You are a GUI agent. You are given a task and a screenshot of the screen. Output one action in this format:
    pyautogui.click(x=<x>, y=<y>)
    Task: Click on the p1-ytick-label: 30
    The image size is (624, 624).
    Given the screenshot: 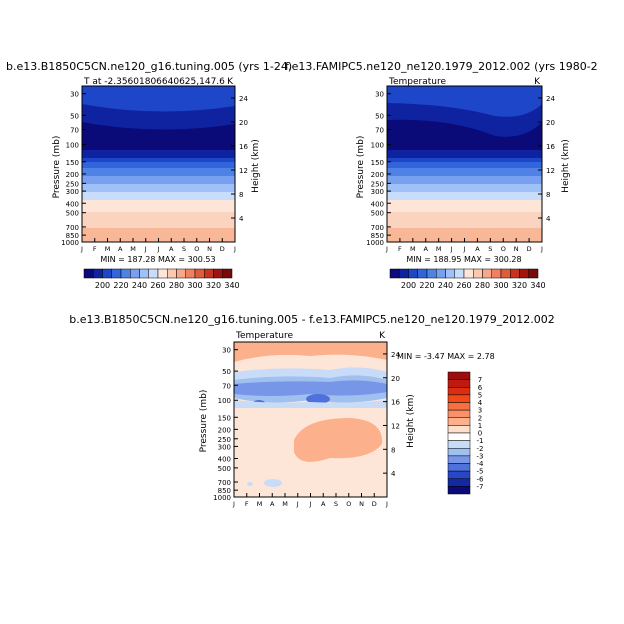 What is the action you would take?
    pyautogui.click(x=74, y=95)
    